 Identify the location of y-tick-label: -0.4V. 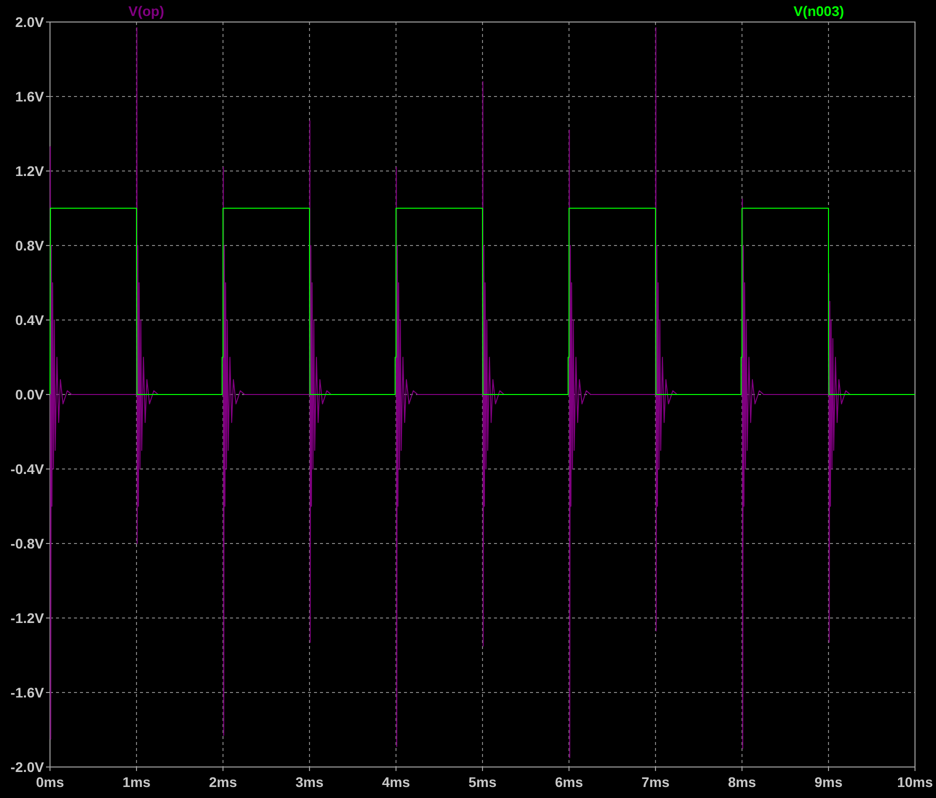
(27, 469).